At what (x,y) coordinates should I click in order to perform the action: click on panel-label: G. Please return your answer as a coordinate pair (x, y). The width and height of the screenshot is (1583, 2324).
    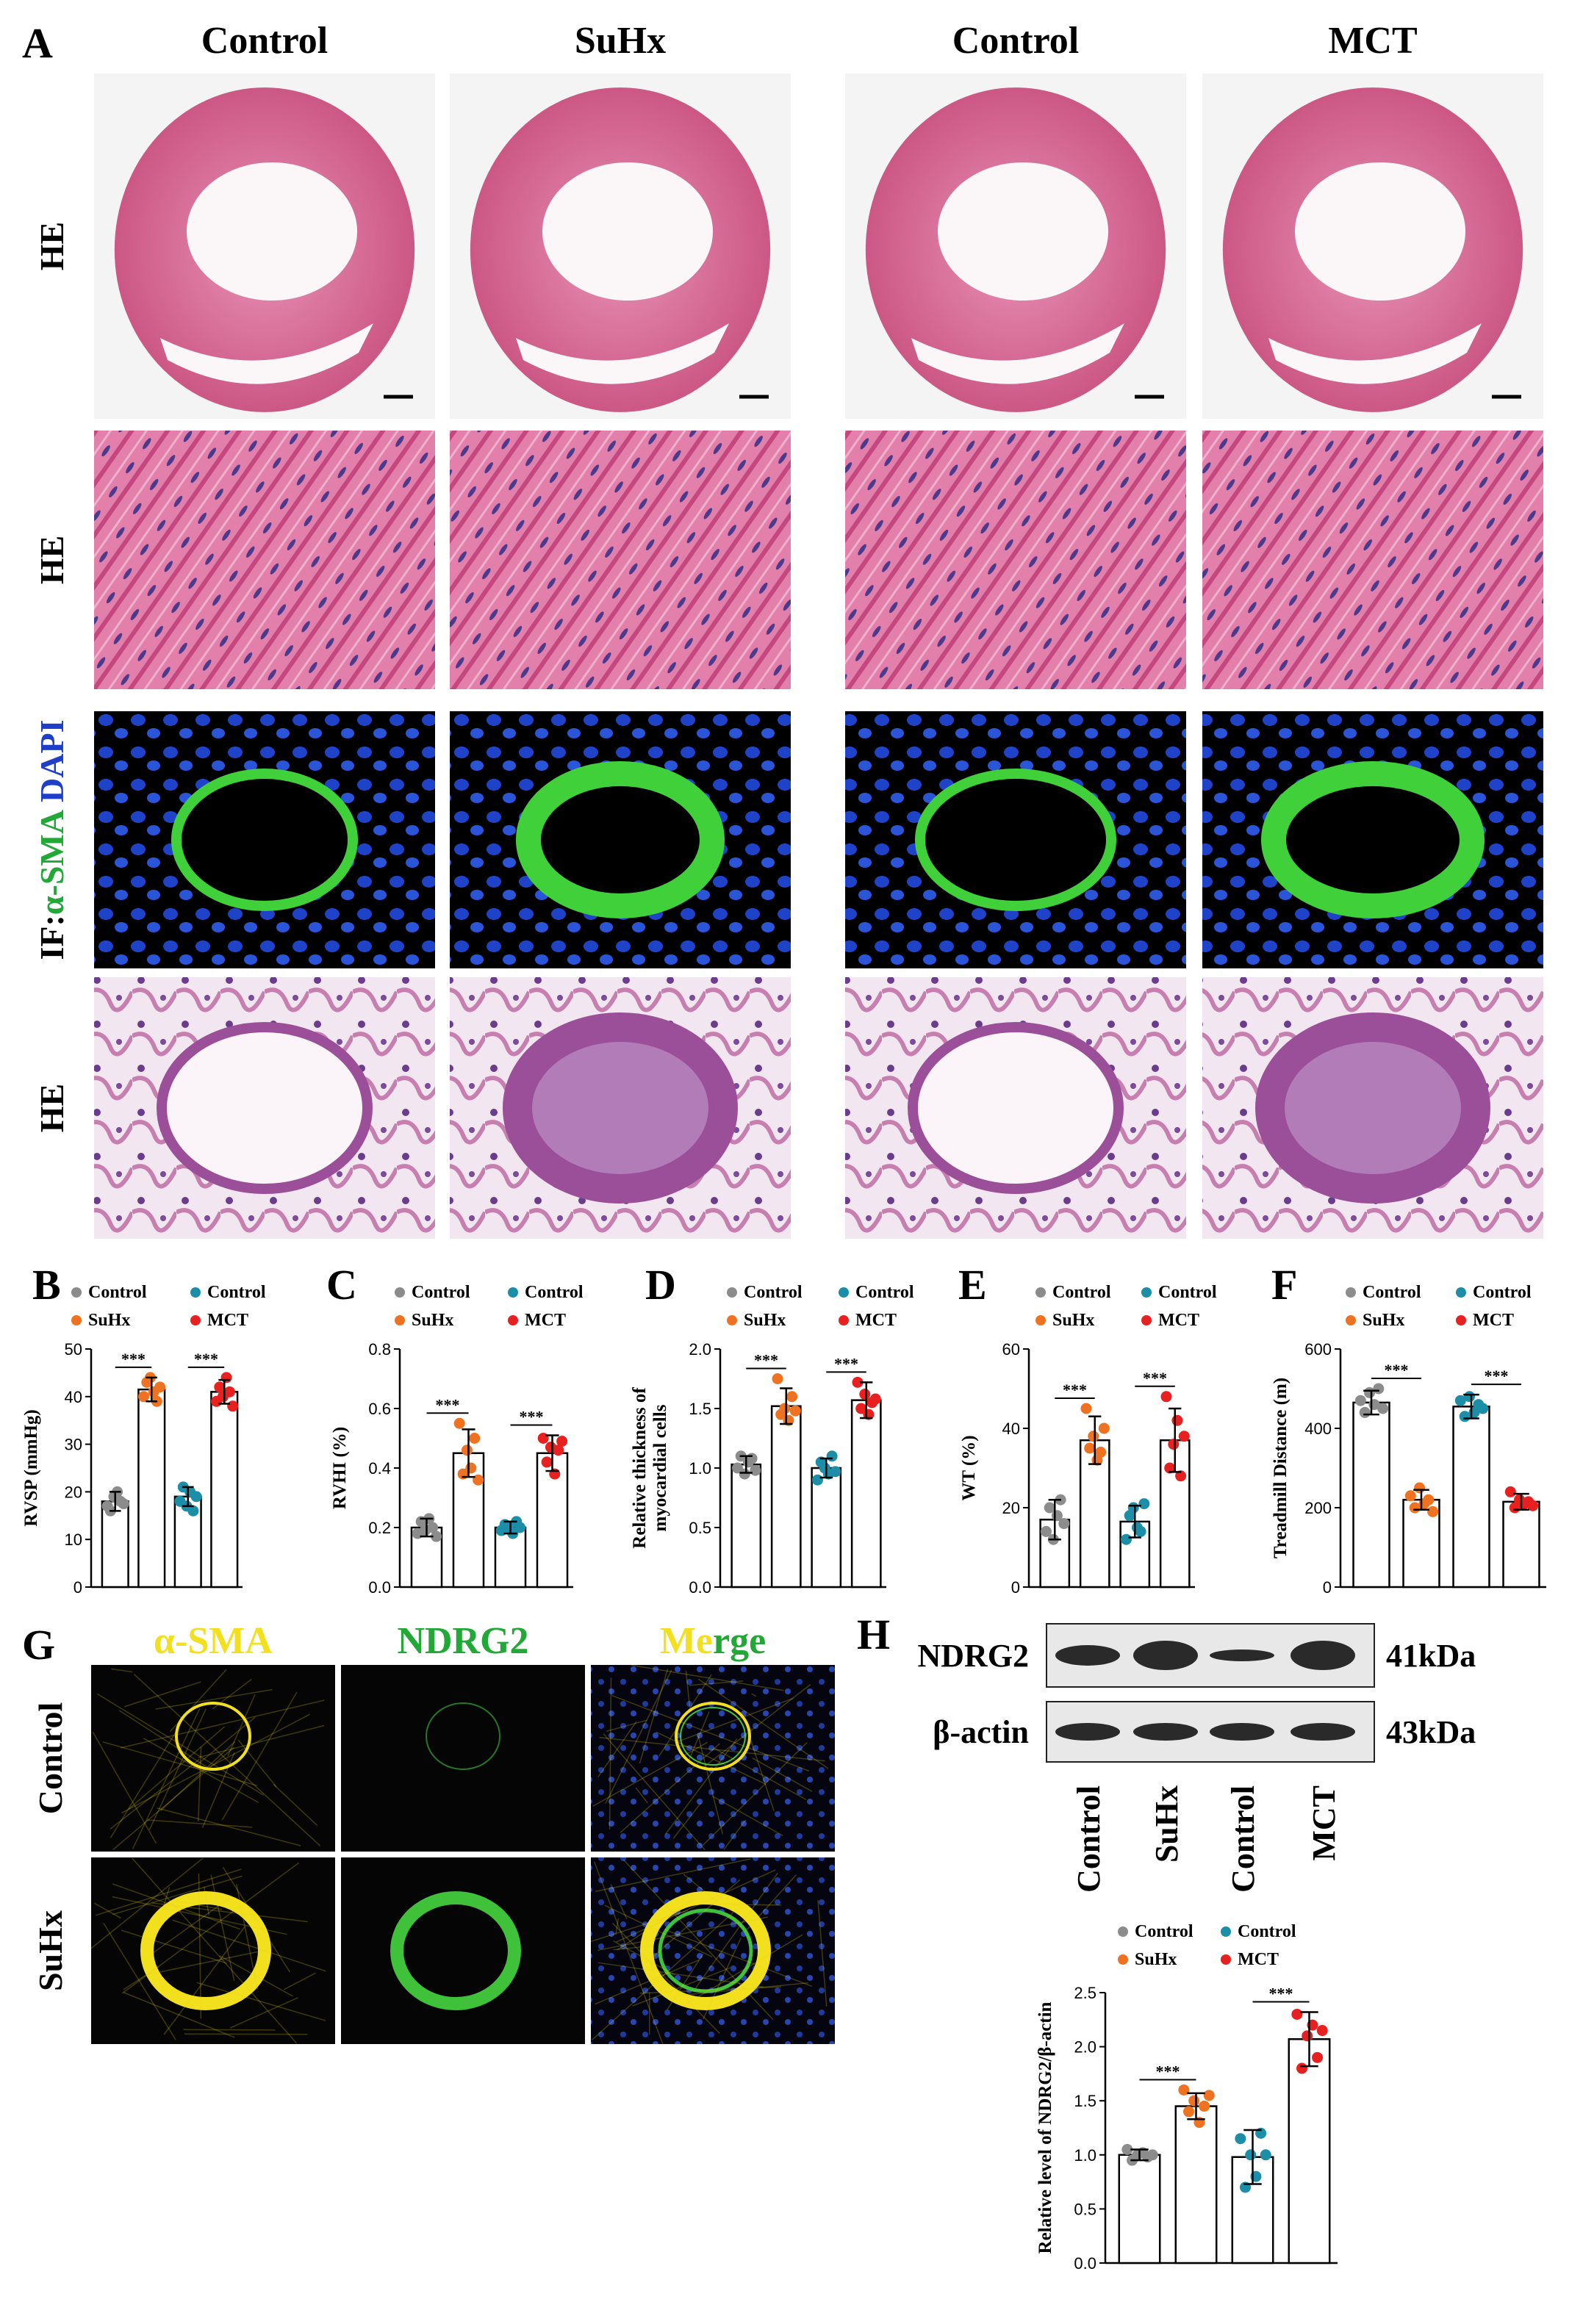
    Looking at the image, I should click on (39, 1645).